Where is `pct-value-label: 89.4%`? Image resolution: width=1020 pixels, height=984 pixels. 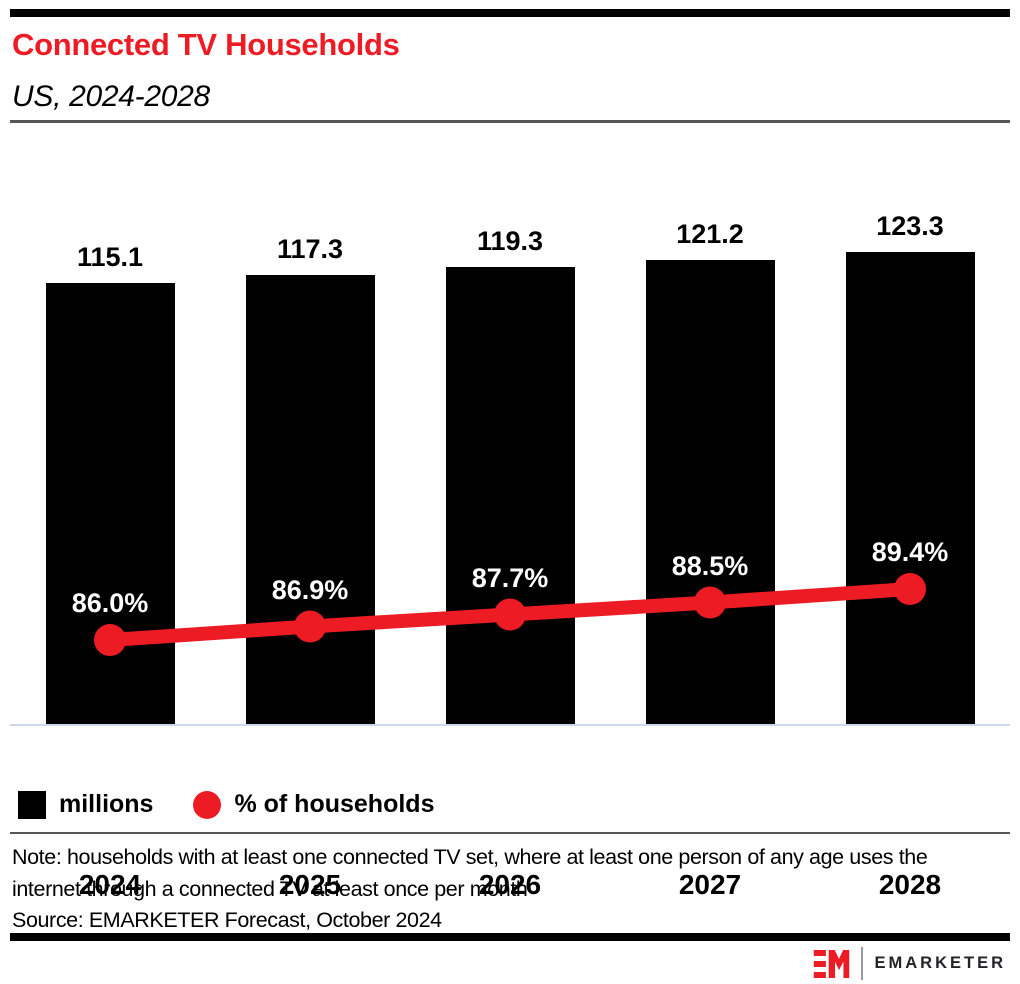
pct-value-label: 89.4% is located at coordinates (910, 552).